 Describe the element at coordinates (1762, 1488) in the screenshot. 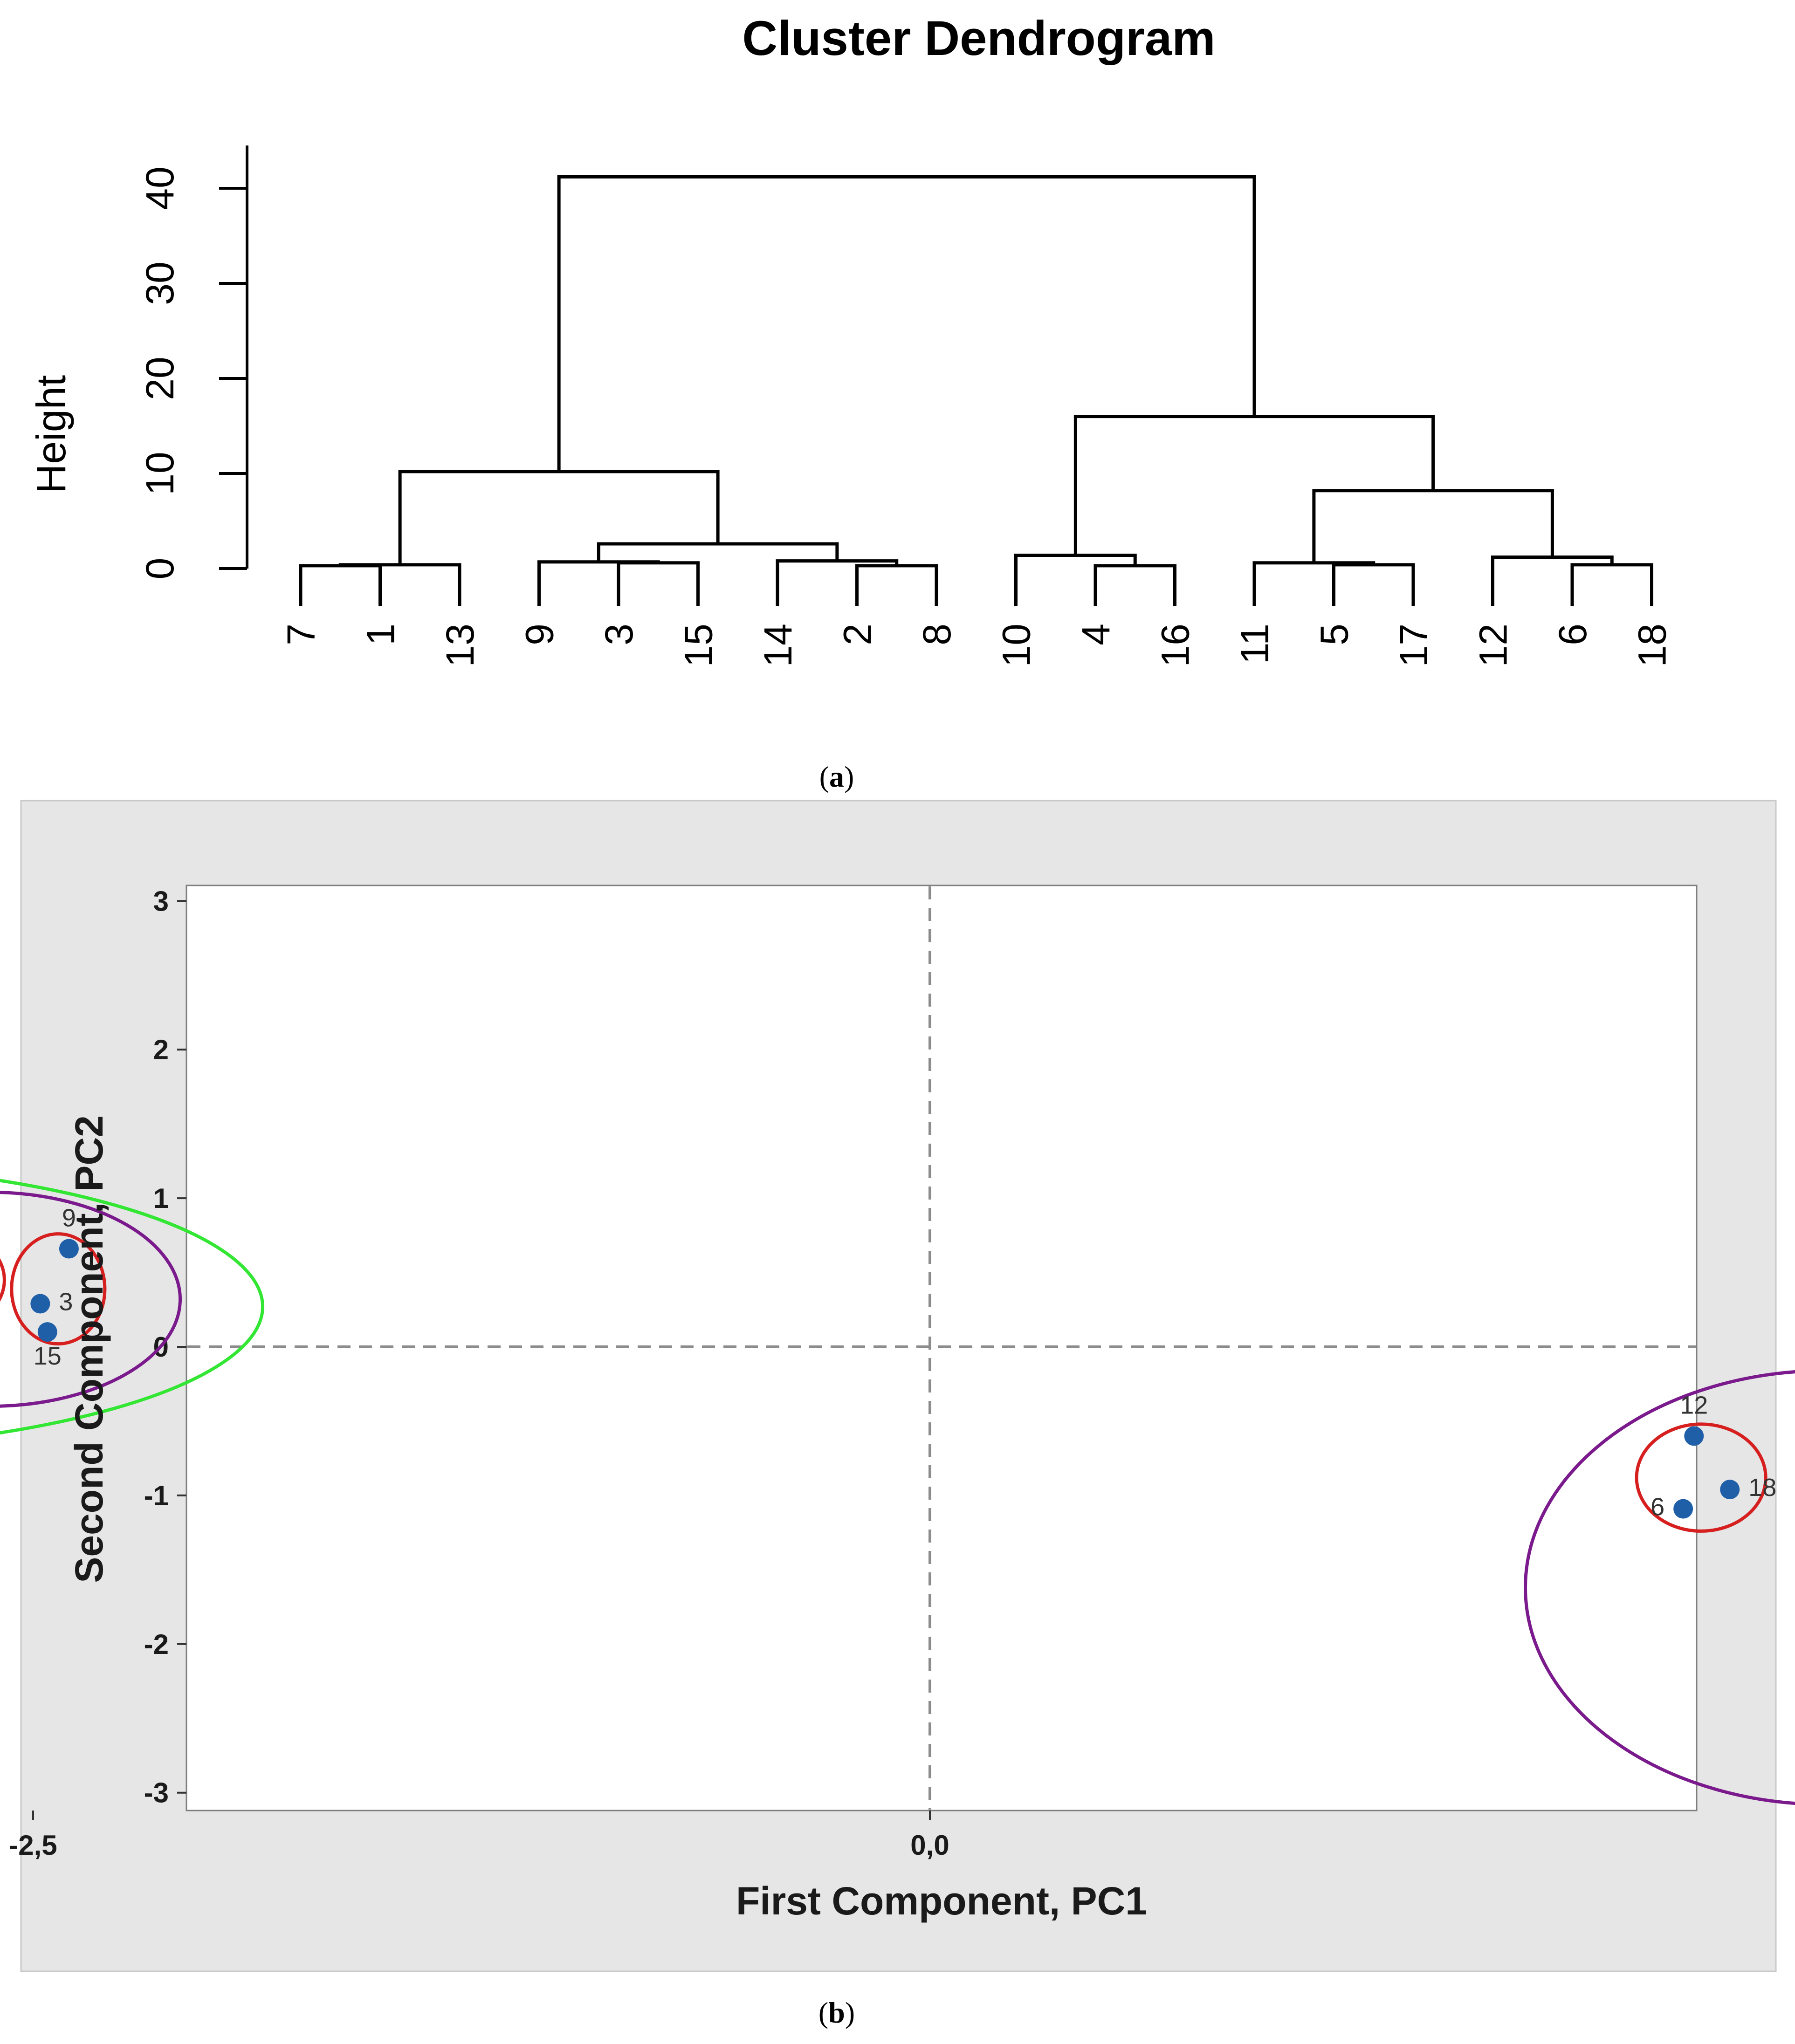

I see `pca-point-label: 18` at that location.